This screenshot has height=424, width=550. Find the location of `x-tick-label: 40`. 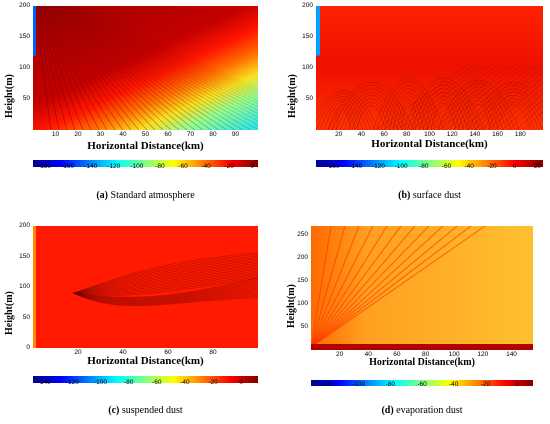

x-tick-label: 40 is located at coordinates (123, 134).